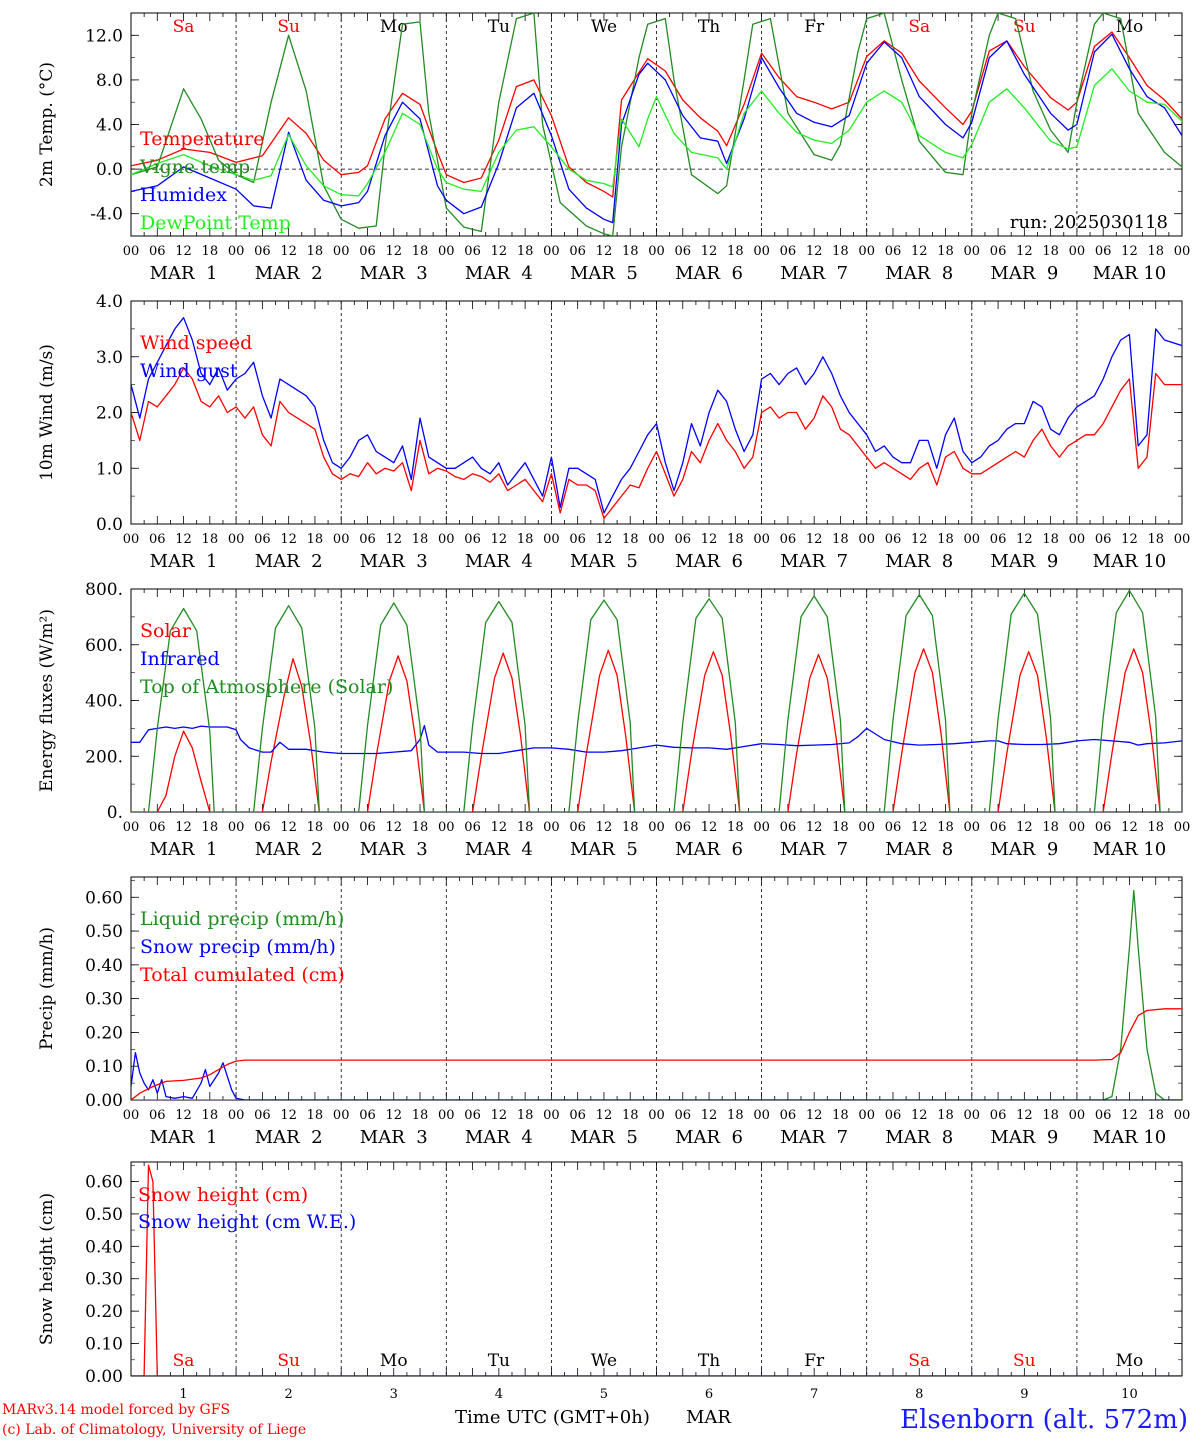 The width and height of the screenshot is (1194, 1440). I want to click on series-line-vigne-temp, so click(656, 124).